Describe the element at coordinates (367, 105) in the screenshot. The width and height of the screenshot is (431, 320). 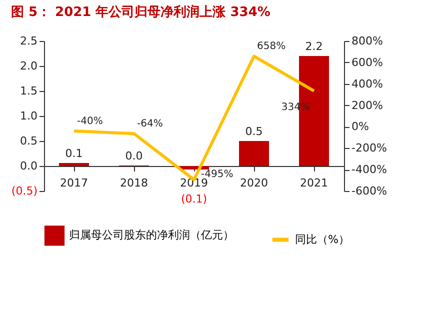
I see `y2-tick-label: 200%` at that location.